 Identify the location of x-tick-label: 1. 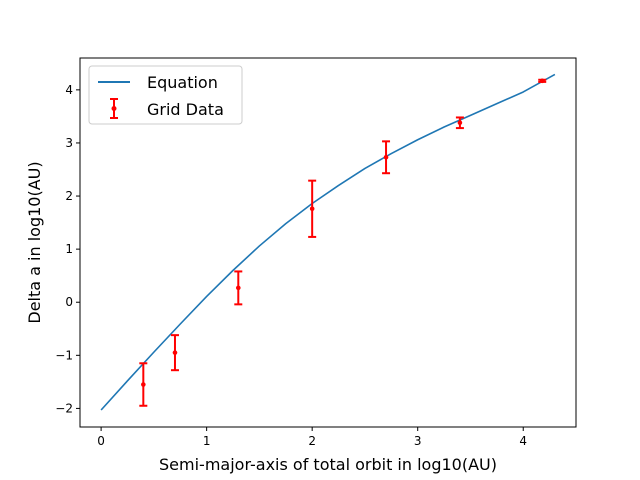
(207, 441).